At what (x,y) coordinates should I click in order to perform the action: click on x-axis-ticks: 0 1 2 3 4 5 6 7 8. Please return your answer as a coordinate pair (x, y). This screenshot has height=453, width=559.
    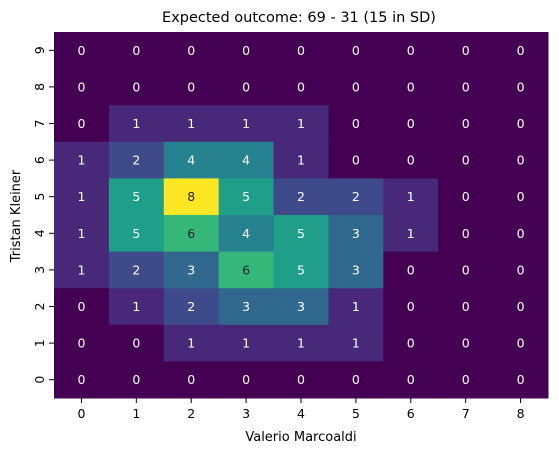
    Looking at the image, I should click on (301, 409).